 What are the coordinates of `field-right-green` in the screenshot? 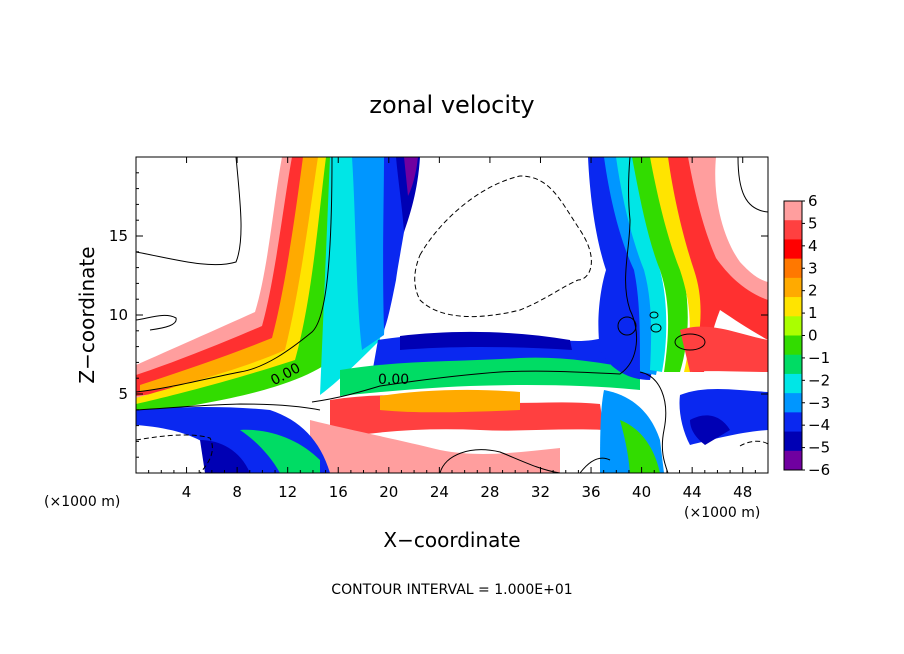 It's located at (660, 264).